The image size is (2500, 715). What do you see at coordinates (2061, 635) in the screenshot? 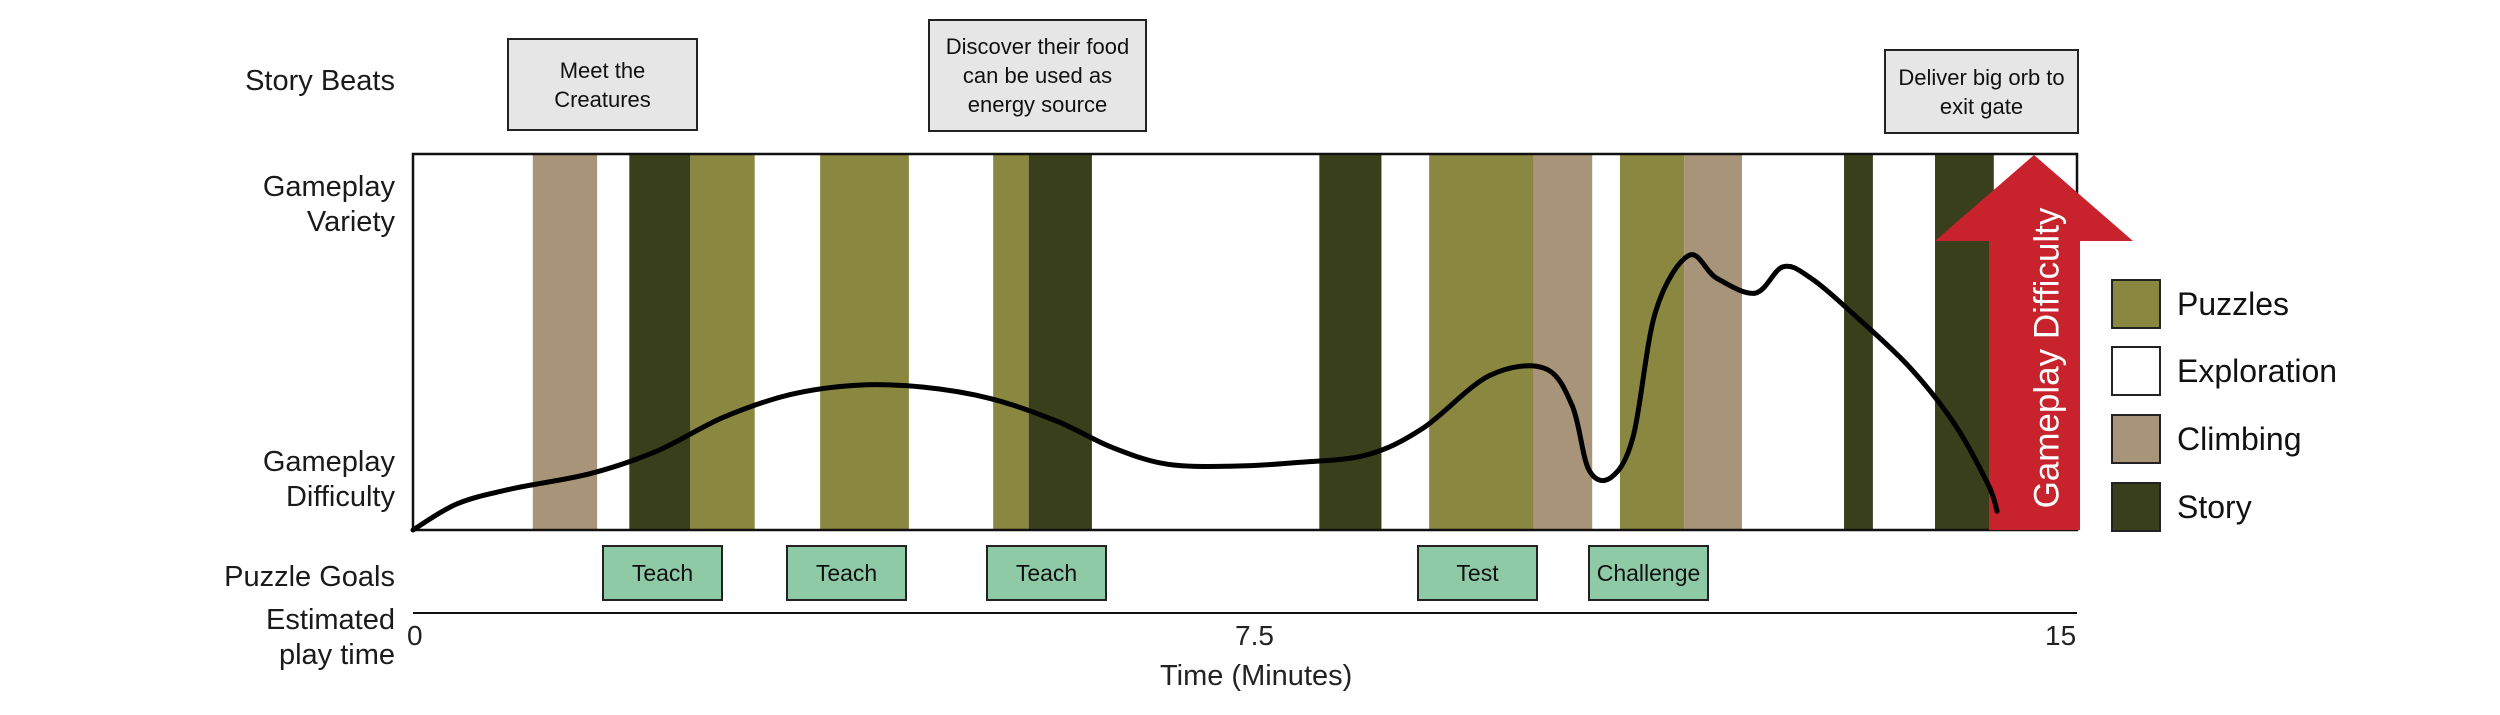
I see `x-tick-label: 15` at bounding box center [2061, 635].